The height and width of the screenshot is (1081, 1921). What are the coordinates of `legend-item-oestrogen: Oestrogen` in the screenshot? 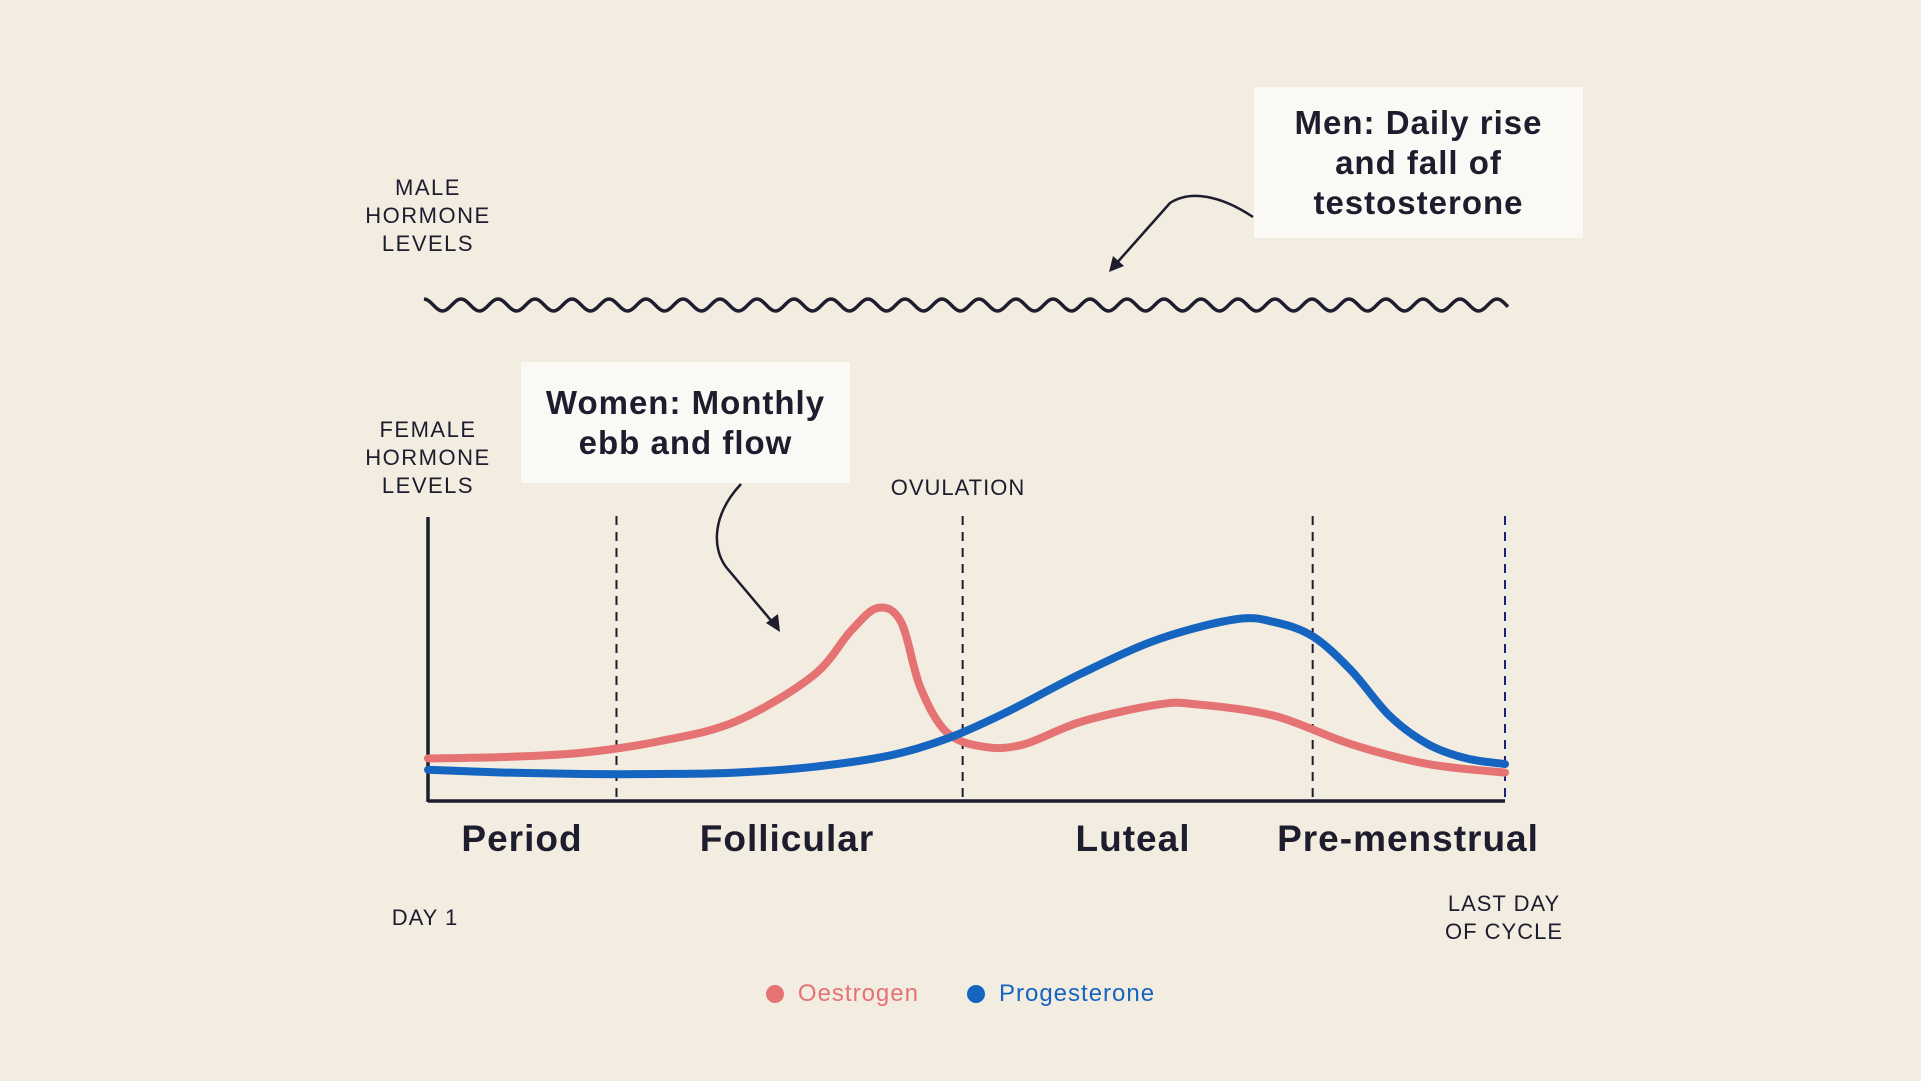 It's located at (842, 994).